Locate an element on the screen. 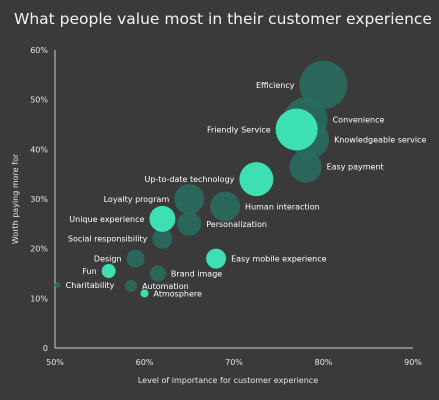 This screenshot has width=439, height=400. bubble-label: Atmosphere is located at coordinates (178, 293).